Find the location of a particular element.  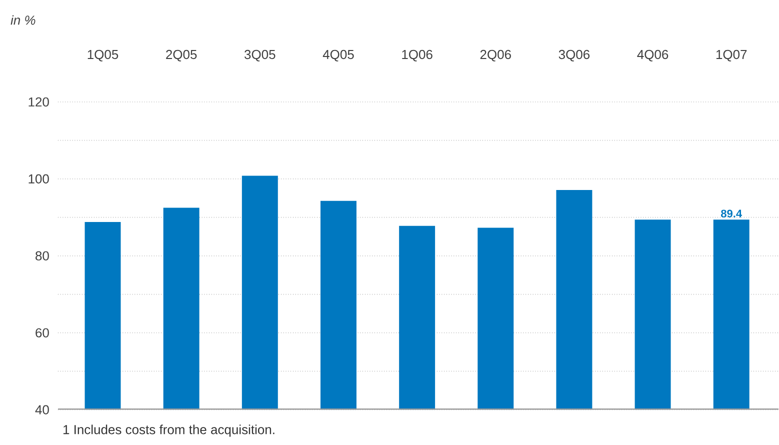

x-tick-label: 3Q05 is located at coordinates (260, 56).